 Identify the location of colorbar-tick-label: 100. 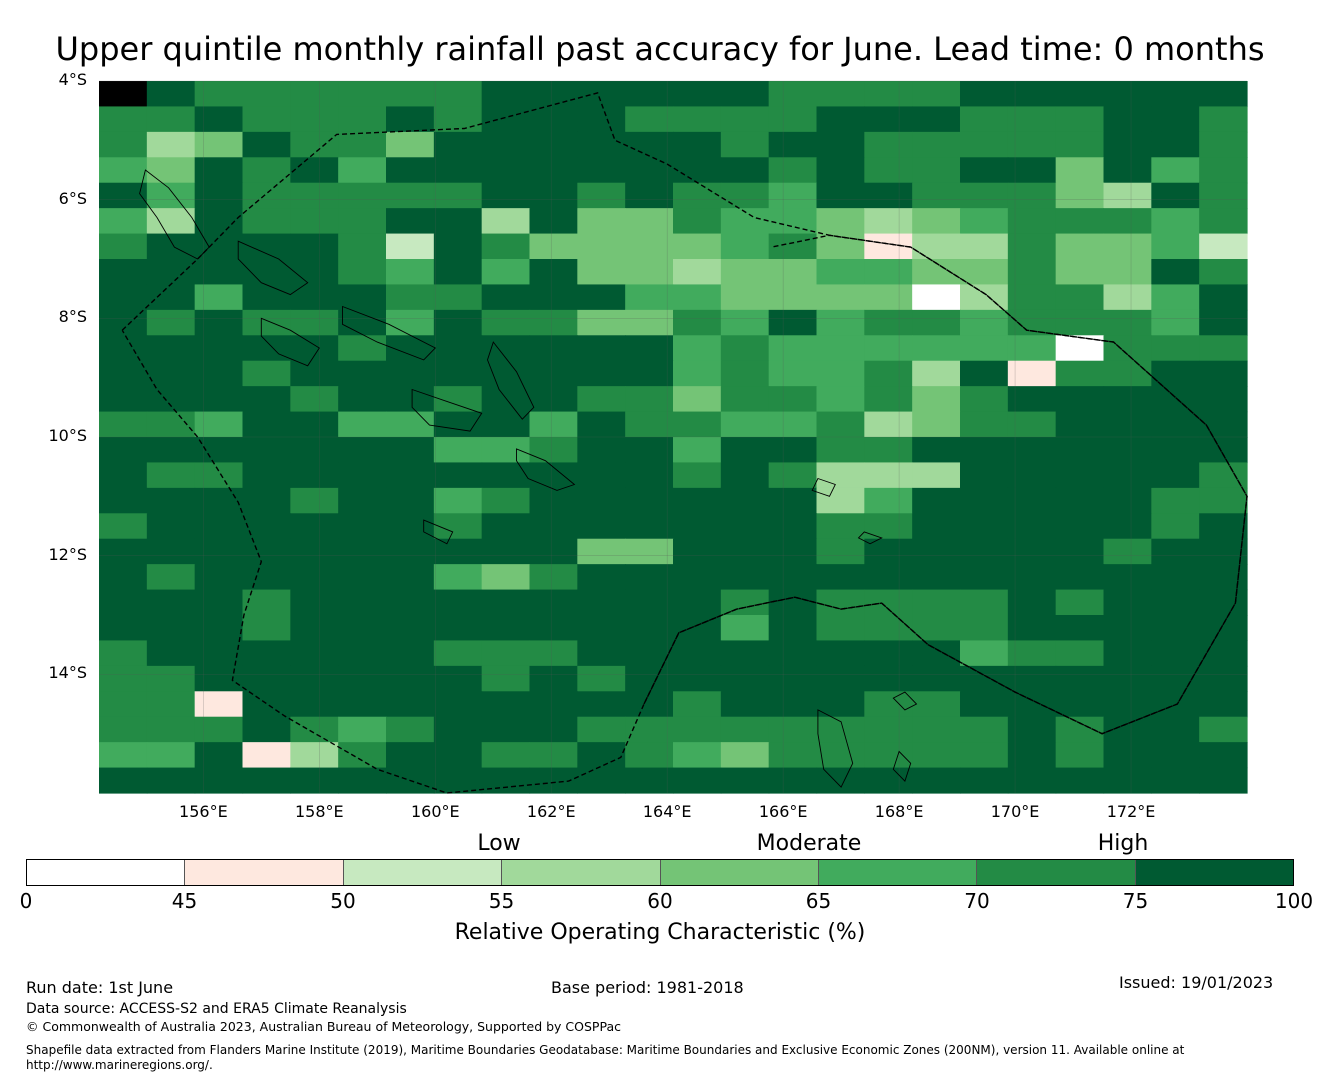
(1294, 901).